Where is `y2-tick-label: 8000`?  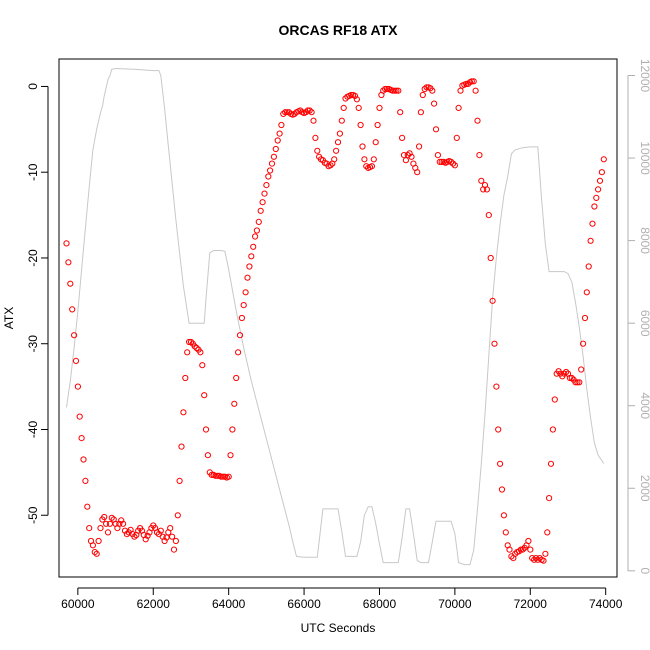 y2-tick-label: 8000 is located at coordinates (644, 240).